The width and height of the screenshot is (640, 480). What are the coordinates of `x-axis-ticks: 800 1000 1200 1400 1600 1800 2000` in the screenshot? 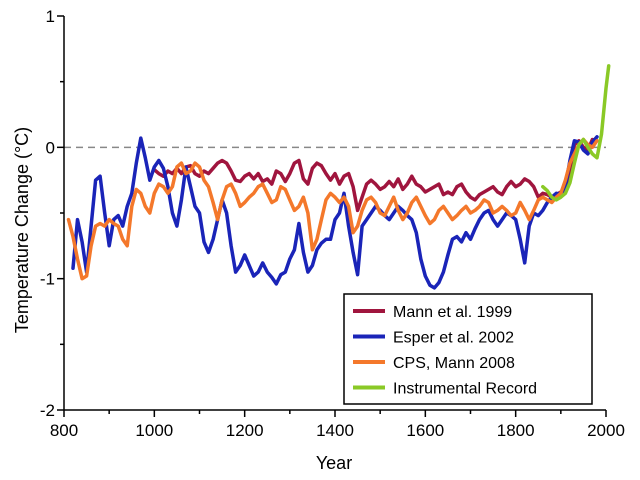 It's located at (337, 425).